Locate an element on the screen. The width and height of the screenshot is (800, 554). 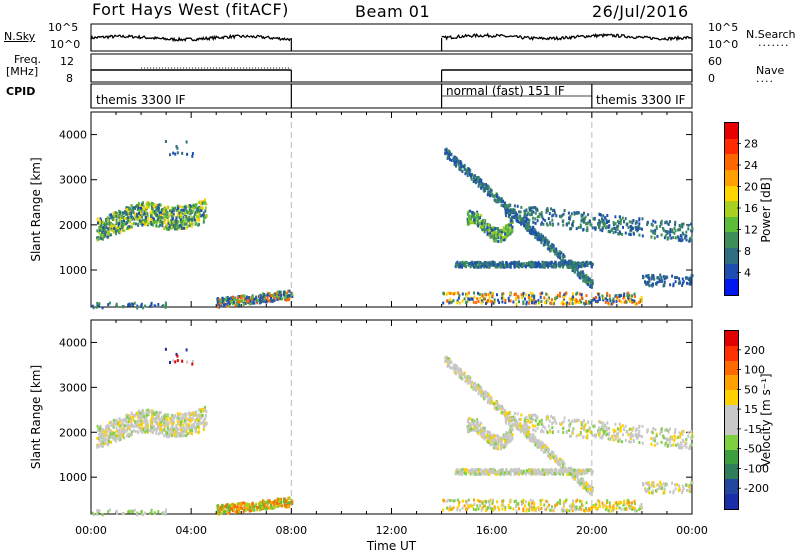
power-colorbar-label: 12 is located at coordinates (751, 230).